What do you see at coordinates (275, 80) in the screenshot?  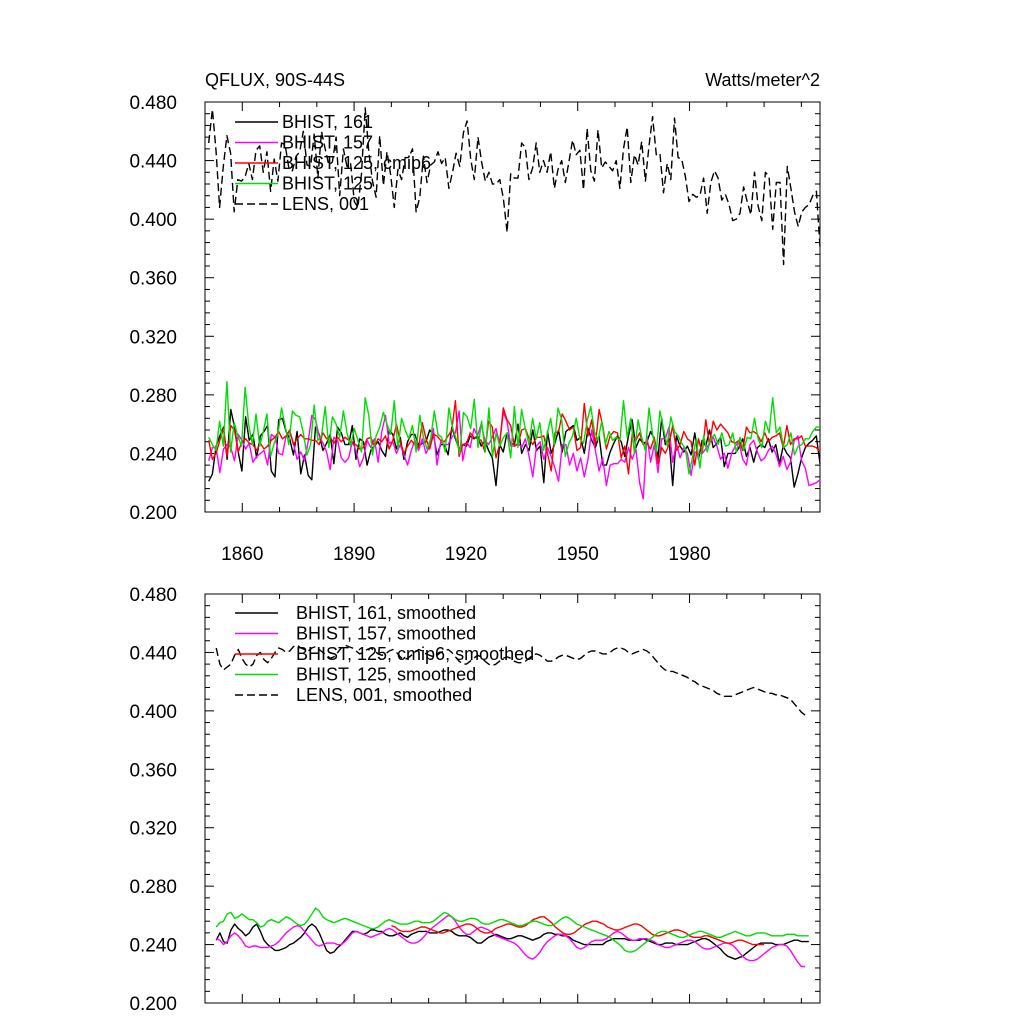 I see `top-panel-title: QFLUX, 90S-44S` at bounding box center [275, 80].